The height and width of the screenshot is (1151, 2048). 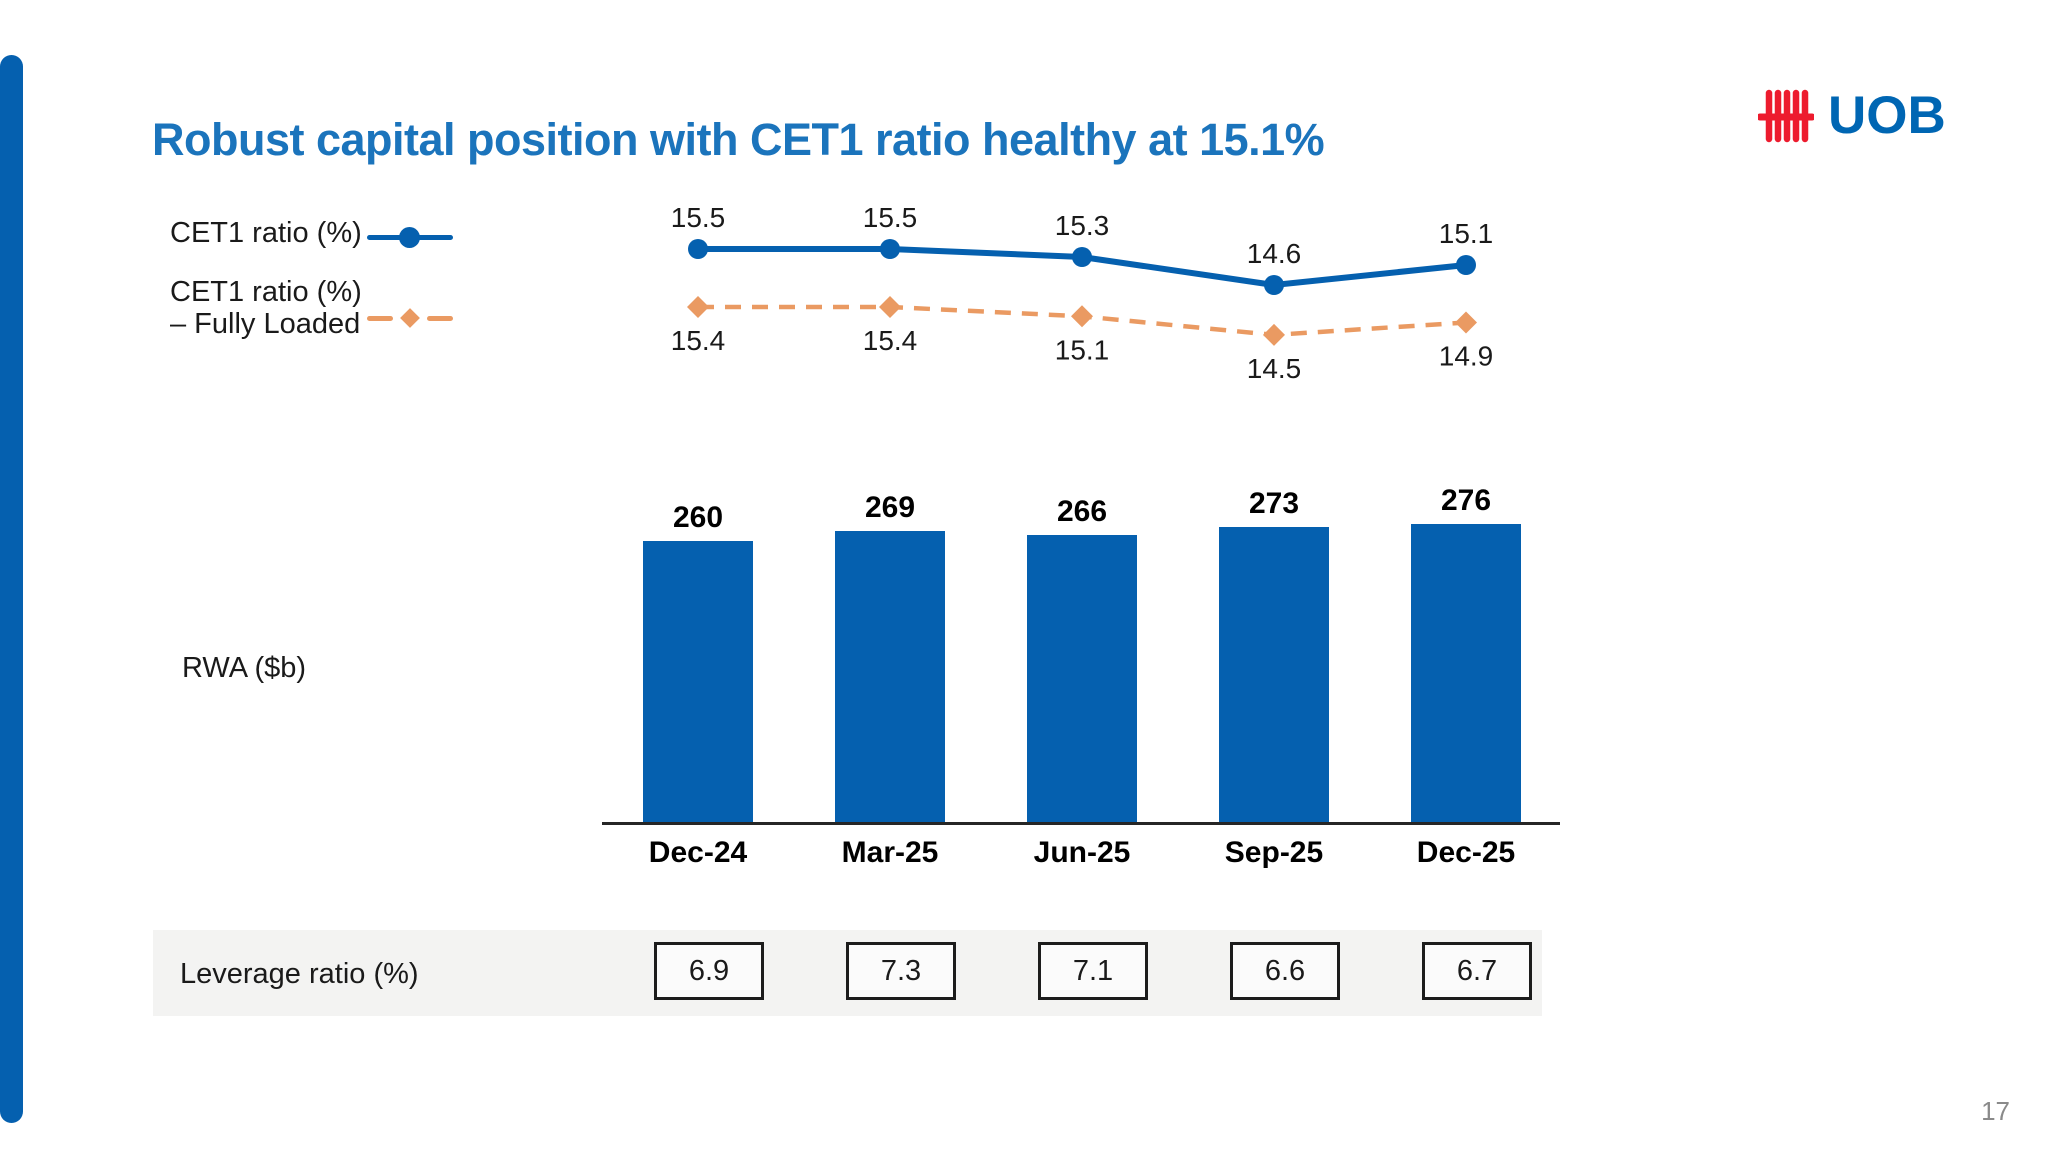 I want to click on bar-value-label: 276, so click(x=1466, y=500).